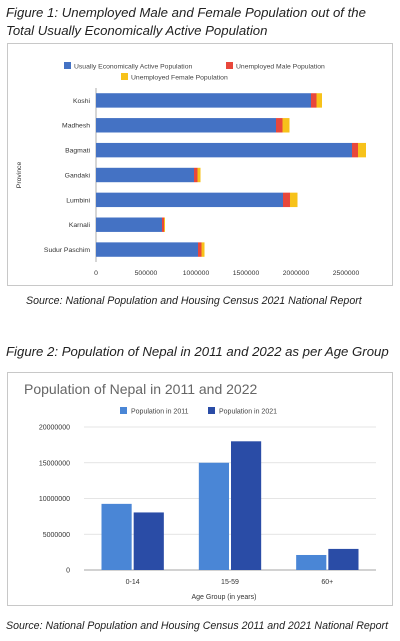 This screenshot has width=400, height=641. Describe the element at coordinates (146, 273) in the screenshot. I see `x-tick-label-500000: 500000` at that location.